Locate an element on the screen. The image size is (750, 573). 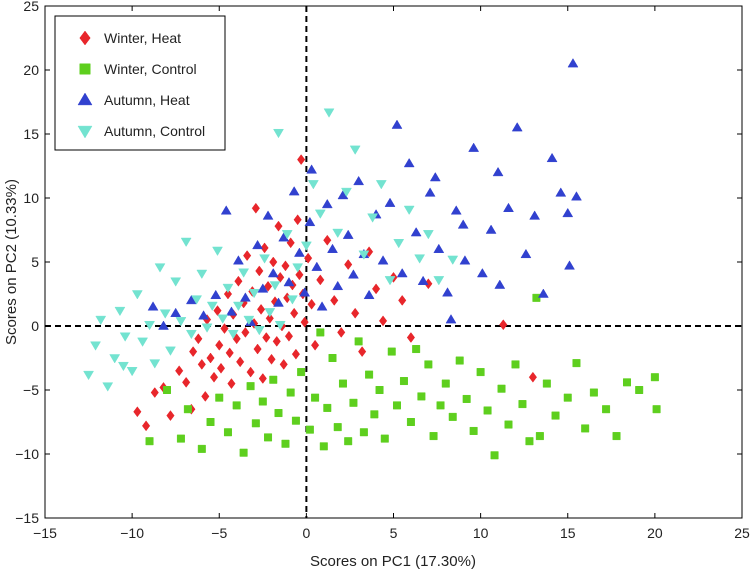
x-tick-label: −5 is located at coordinates (219, 533).